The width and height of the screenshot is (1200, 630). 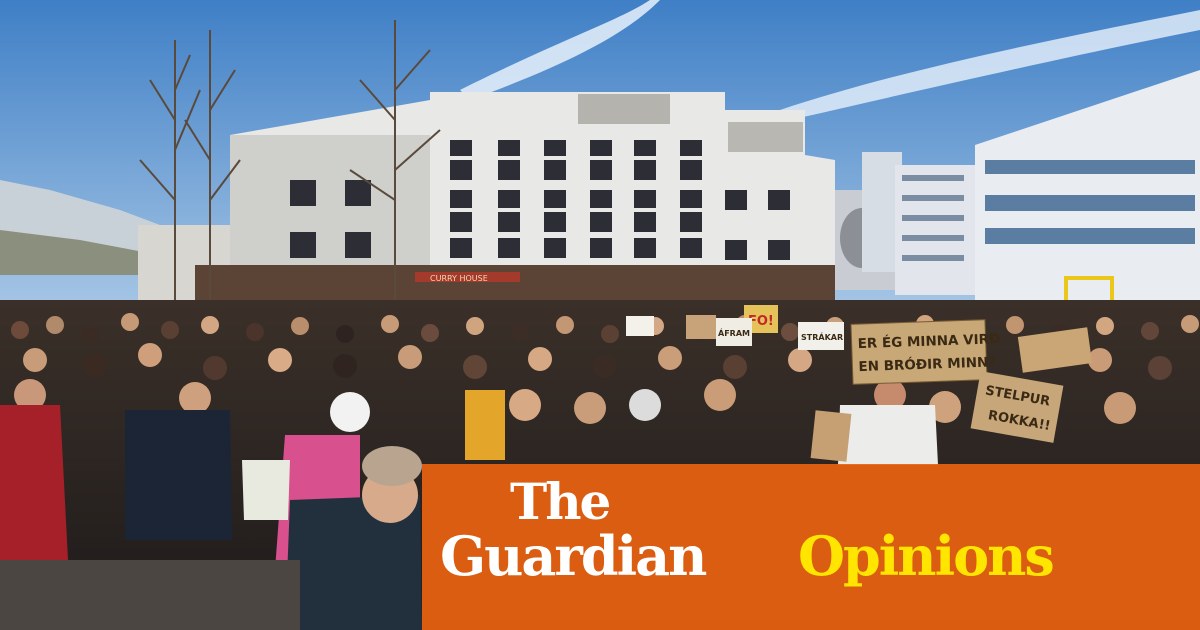 What do you see at coordinates (933, 218) in the screenshot?
I see `building-mid-right-windows` at bounding box center [933, 218].